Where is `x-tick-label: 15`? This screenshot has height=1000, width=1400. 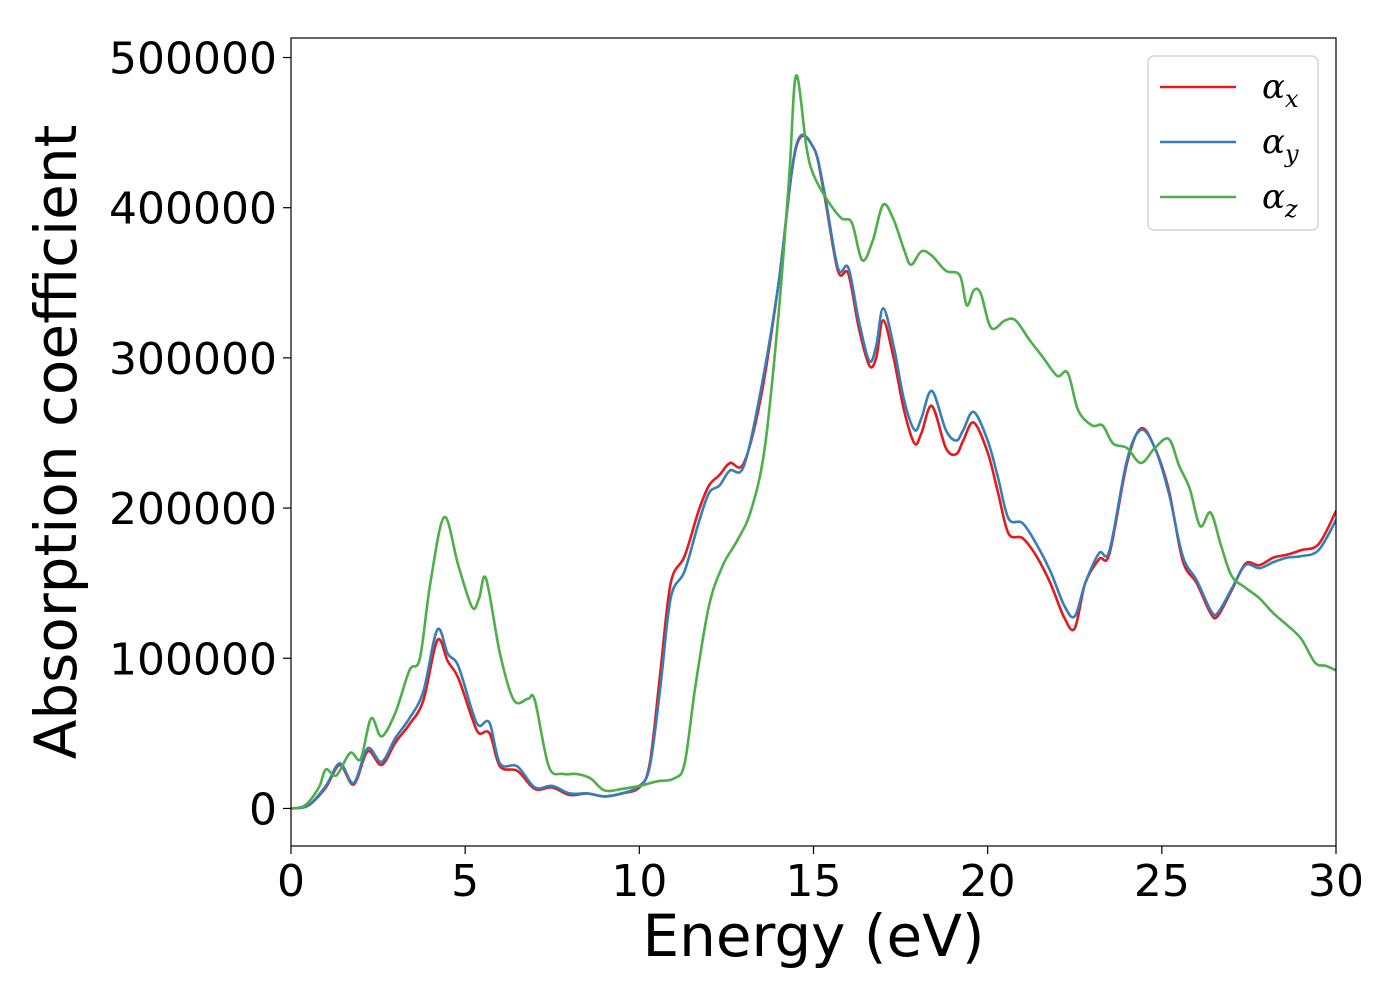 x-tick-label: 15 is located at coordinates (814, 881).